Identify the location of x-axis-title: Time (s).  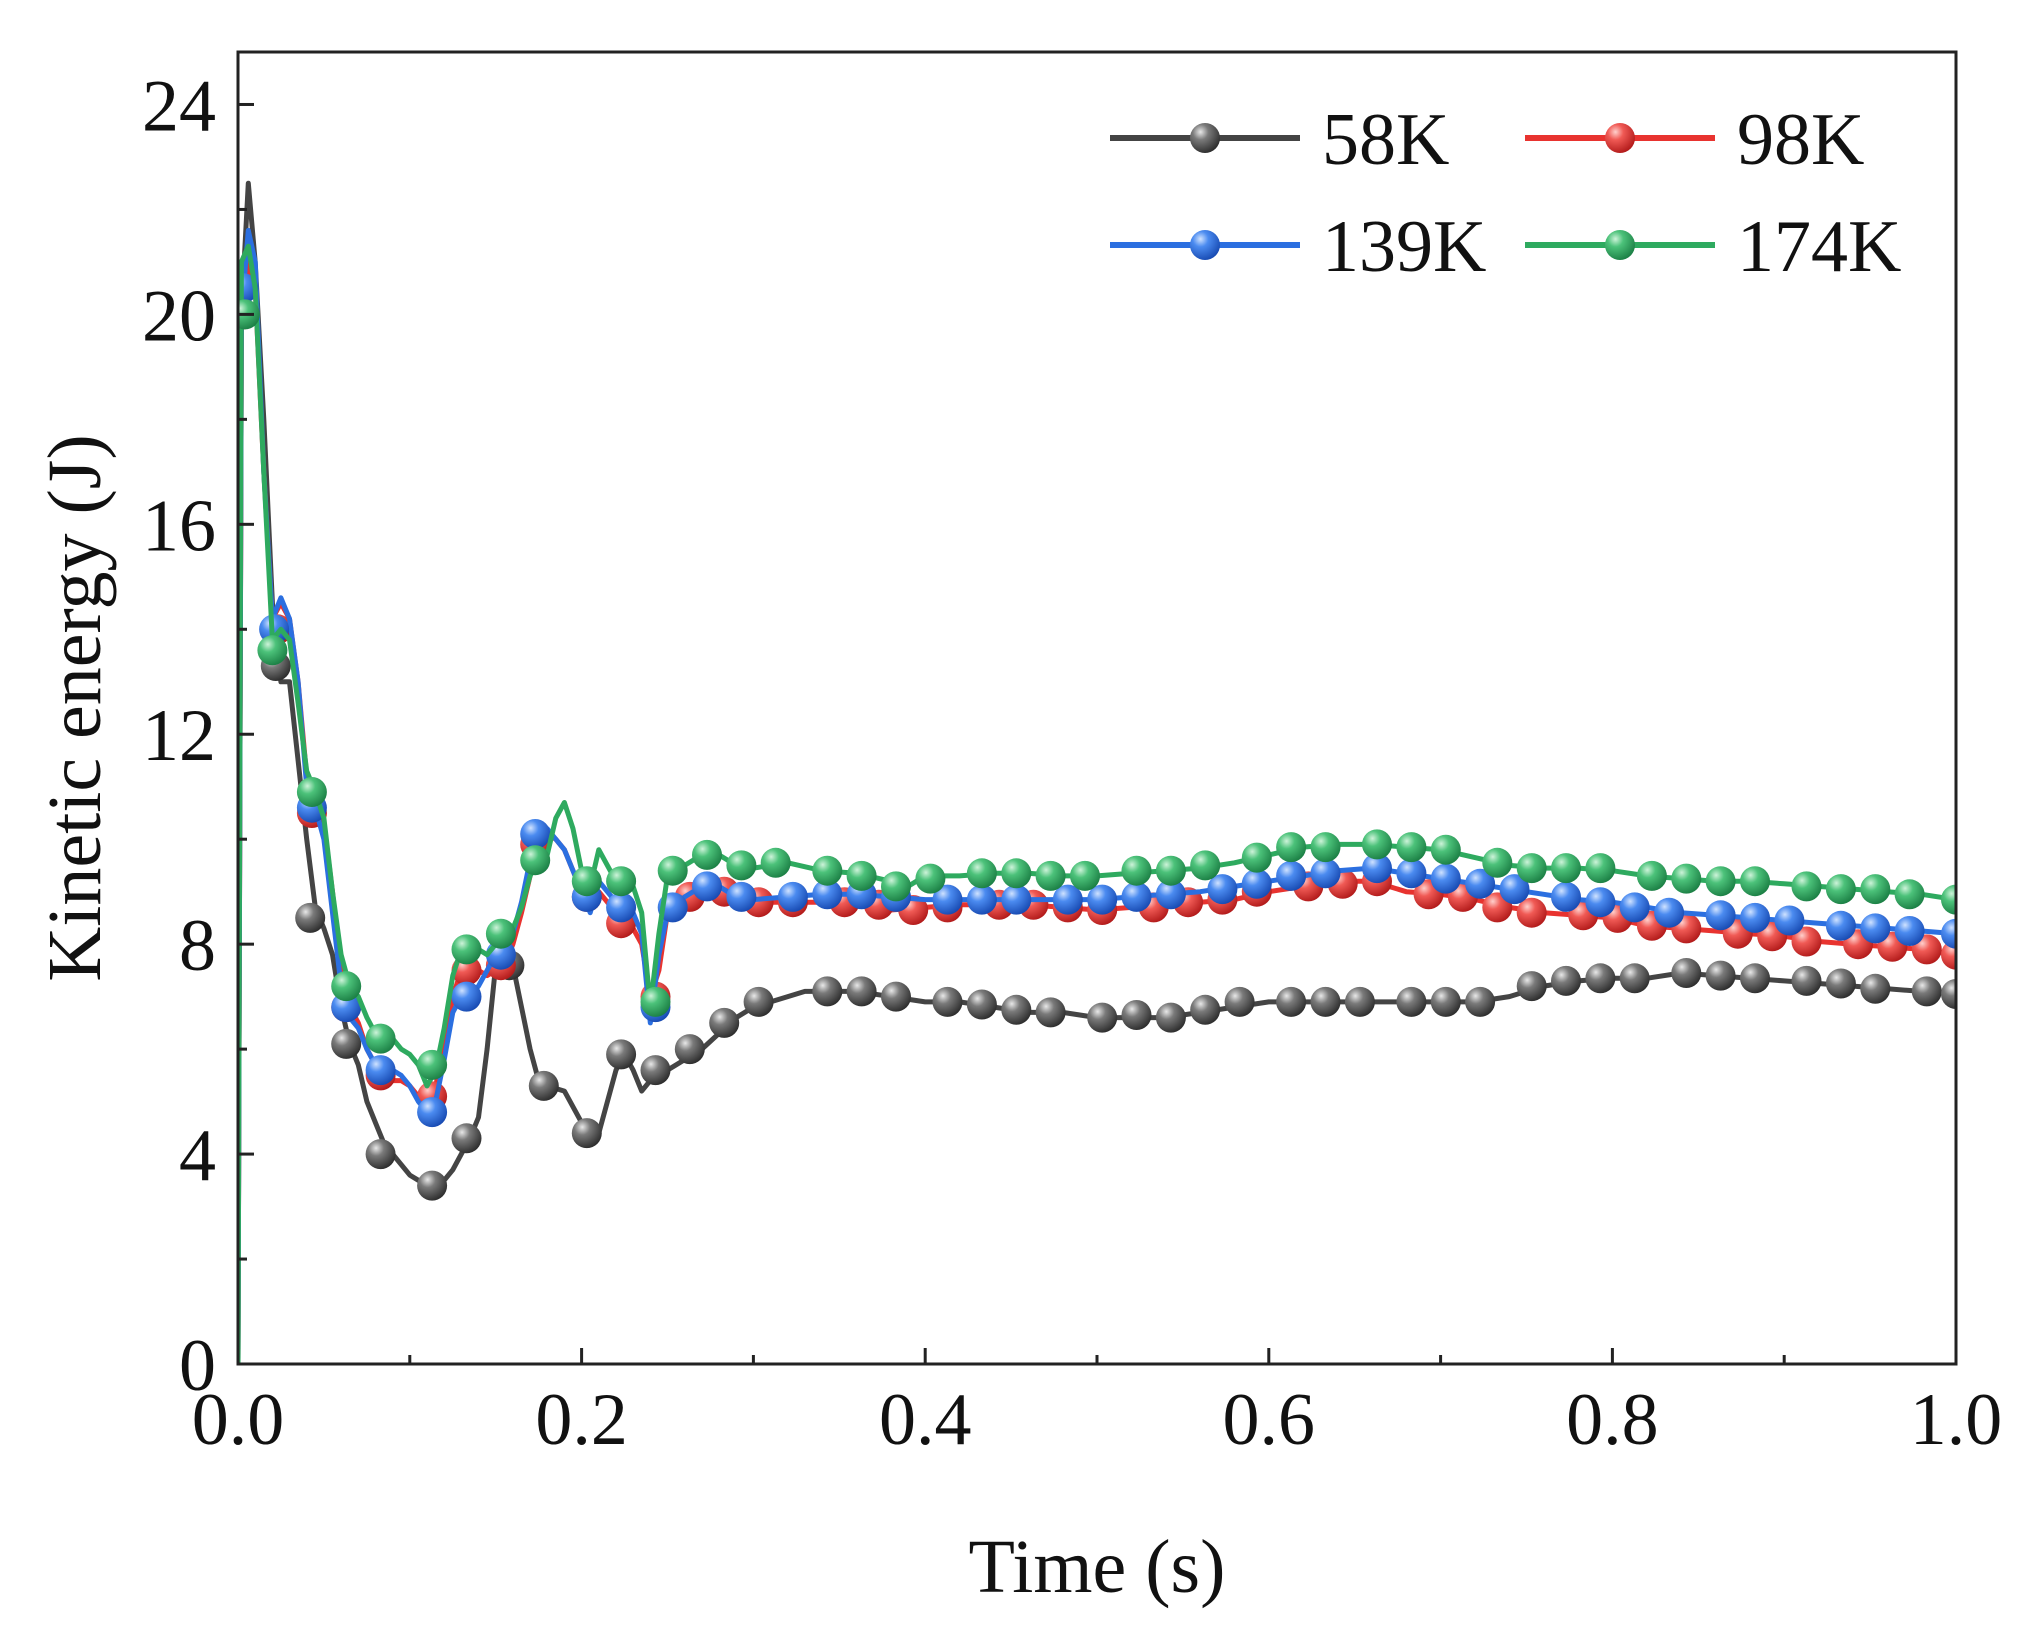
(1097, 1567).